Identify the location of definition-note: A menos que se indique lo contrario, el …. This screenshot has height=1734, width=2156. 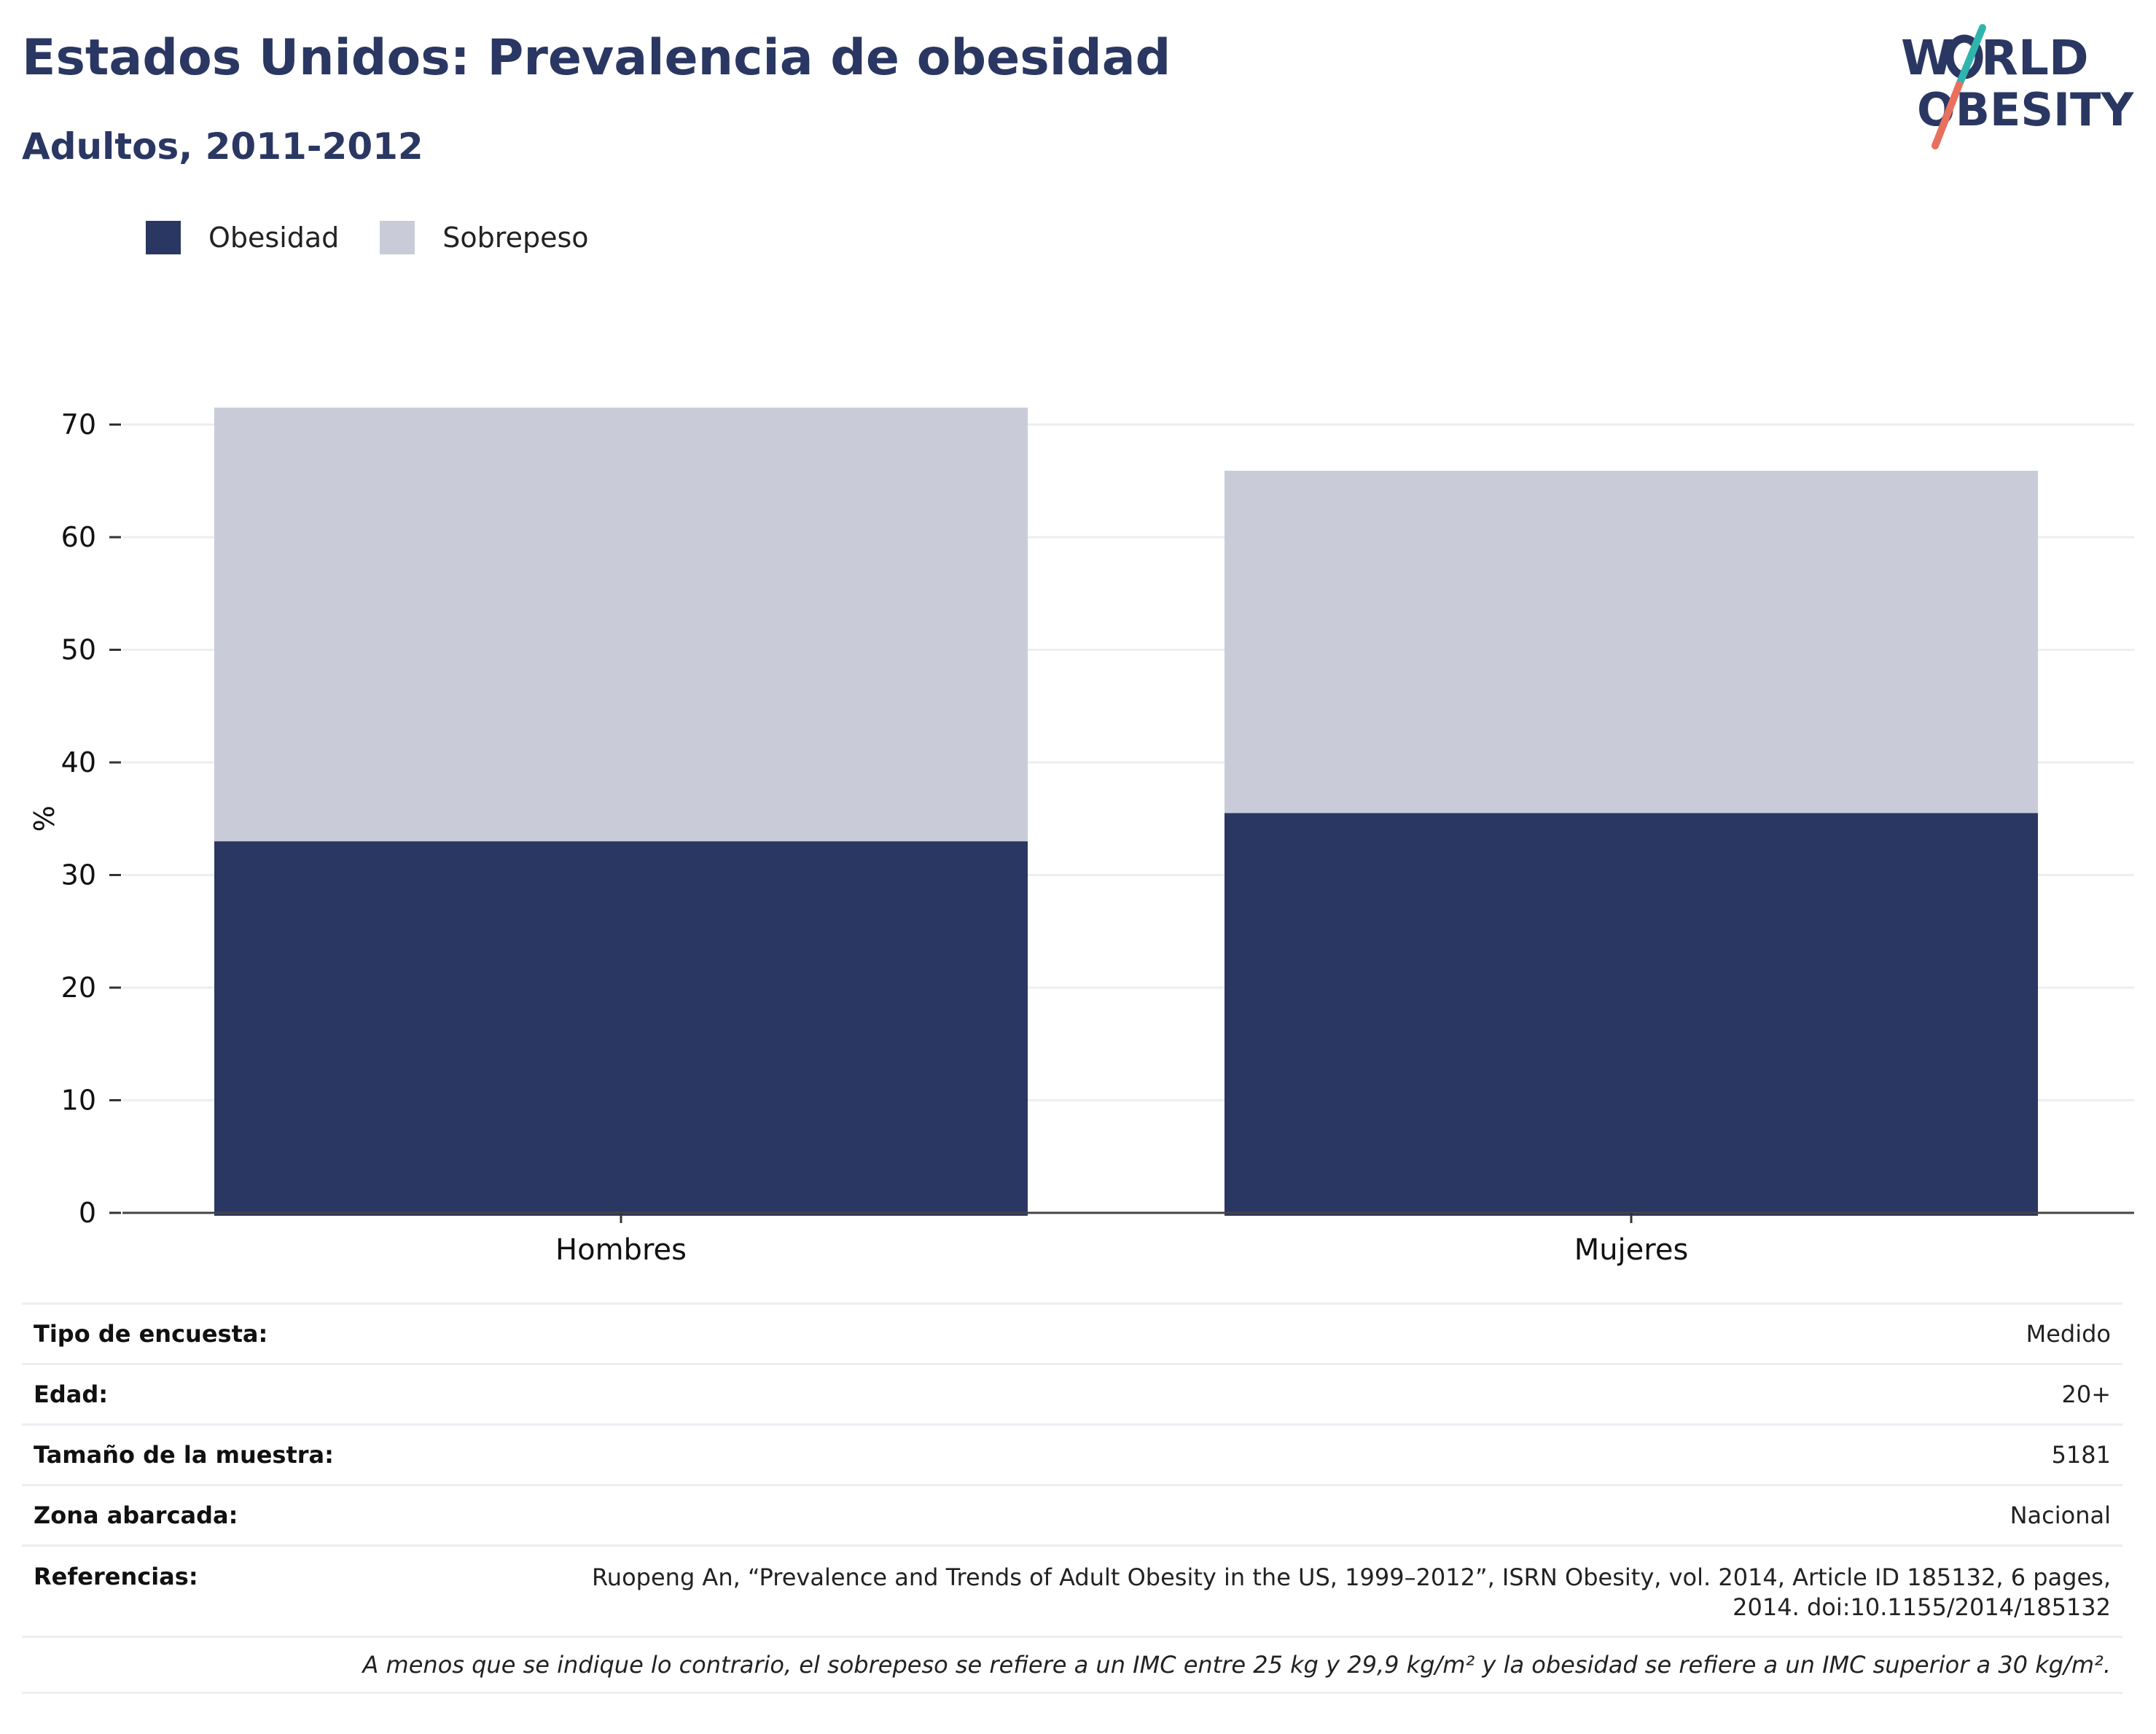
(1236, 1665).